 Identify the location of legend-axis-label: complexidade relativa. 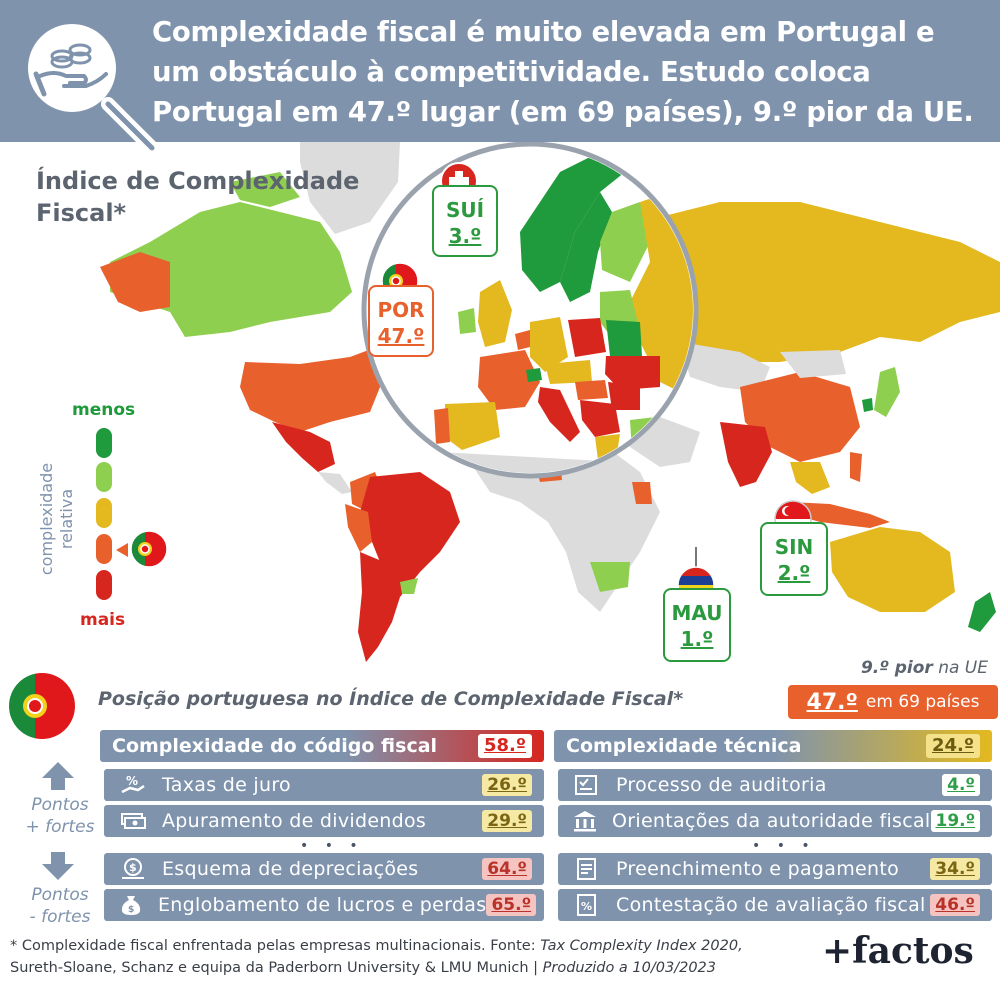
(59, 520).